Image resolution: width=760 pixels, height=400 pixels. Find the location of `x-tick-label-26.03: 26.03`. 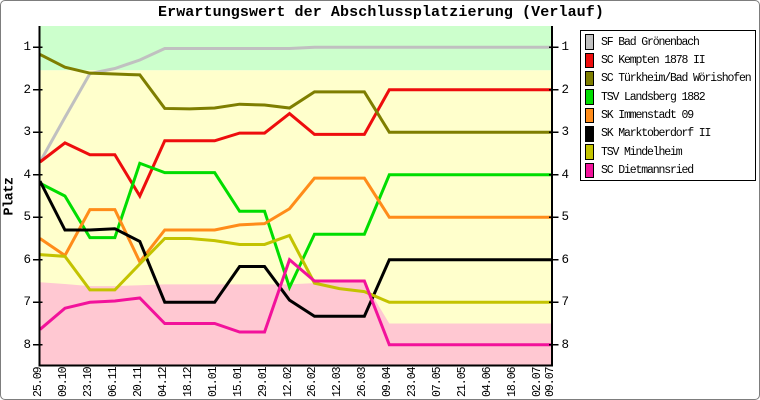

x-tick-label-26.03: 26.03 is located at coordinates (363, 382).